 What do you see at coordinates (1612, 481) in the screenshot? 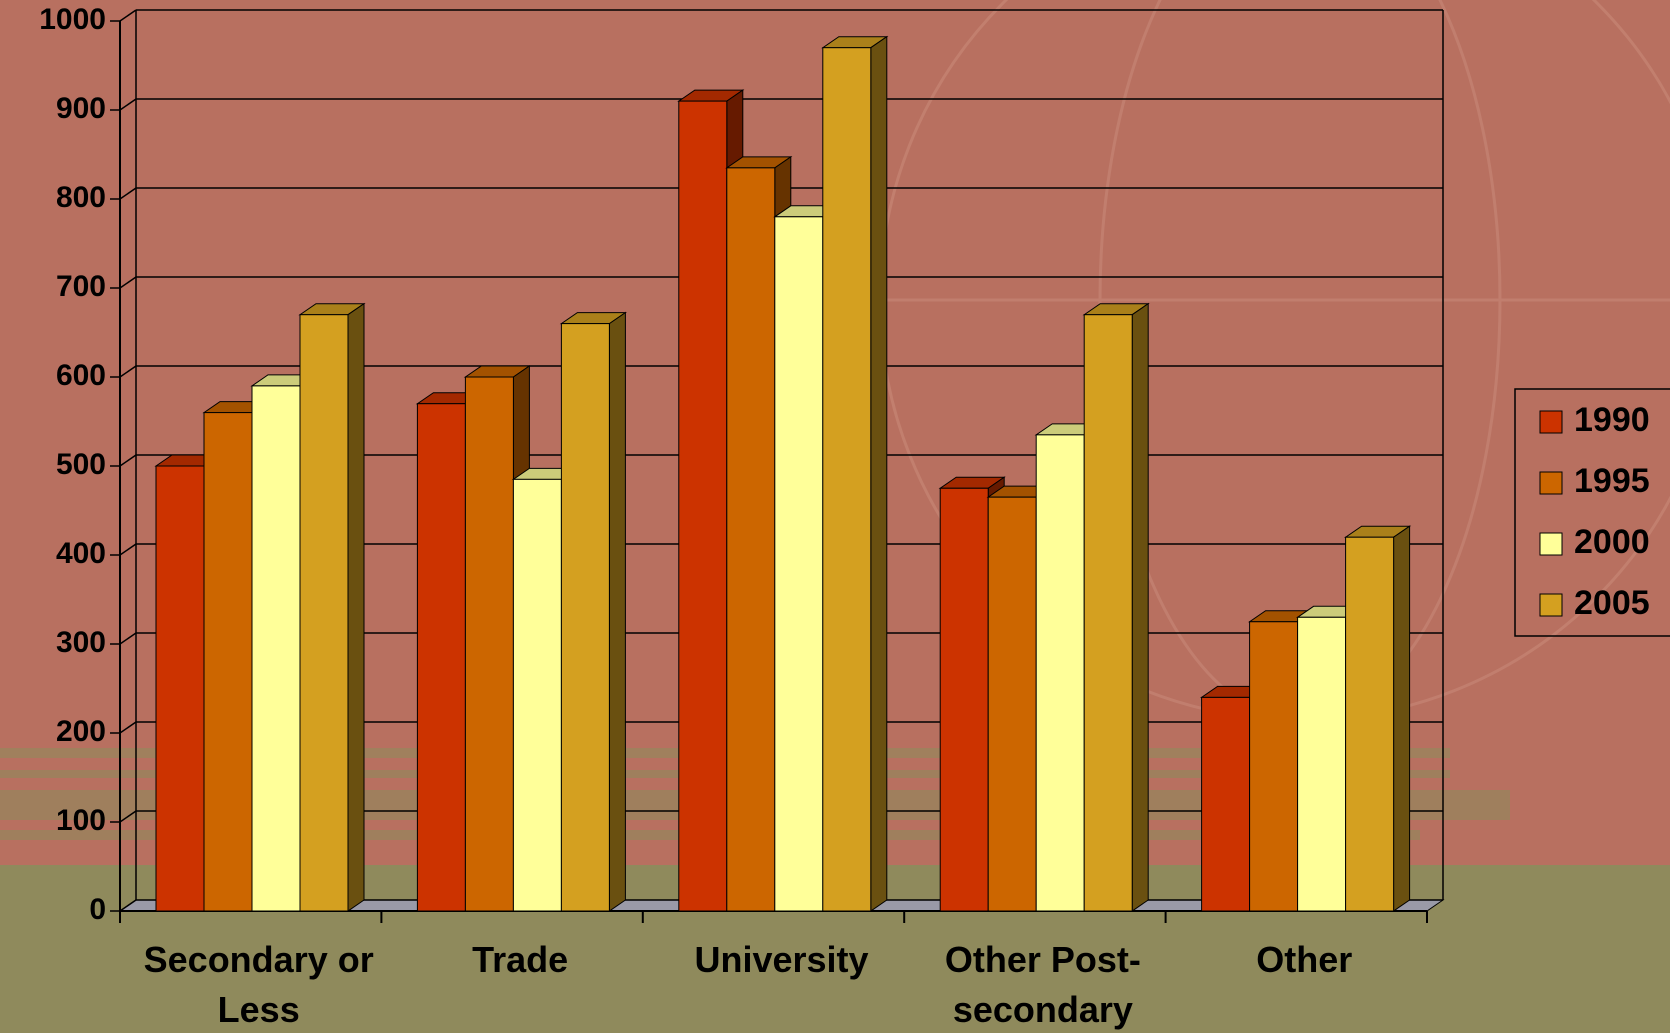
I see `legend-label: 1995` at bounding box center [1612, 481].